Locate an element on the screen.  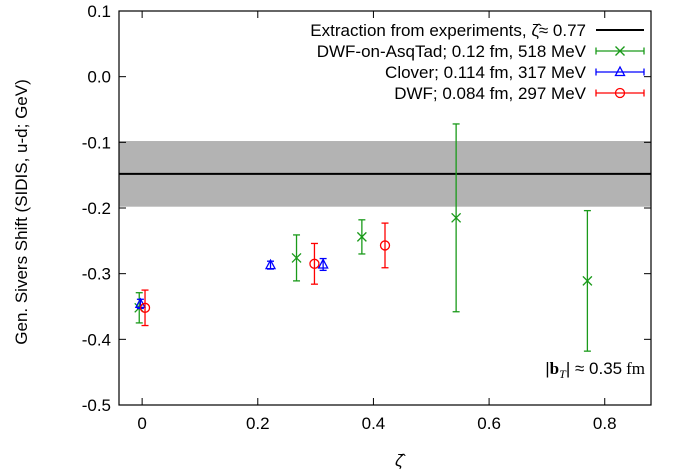
legend-entry: DWF-on-AsqTad; 0.12 fm, 518 MeV is located at coordinates (481, 51).